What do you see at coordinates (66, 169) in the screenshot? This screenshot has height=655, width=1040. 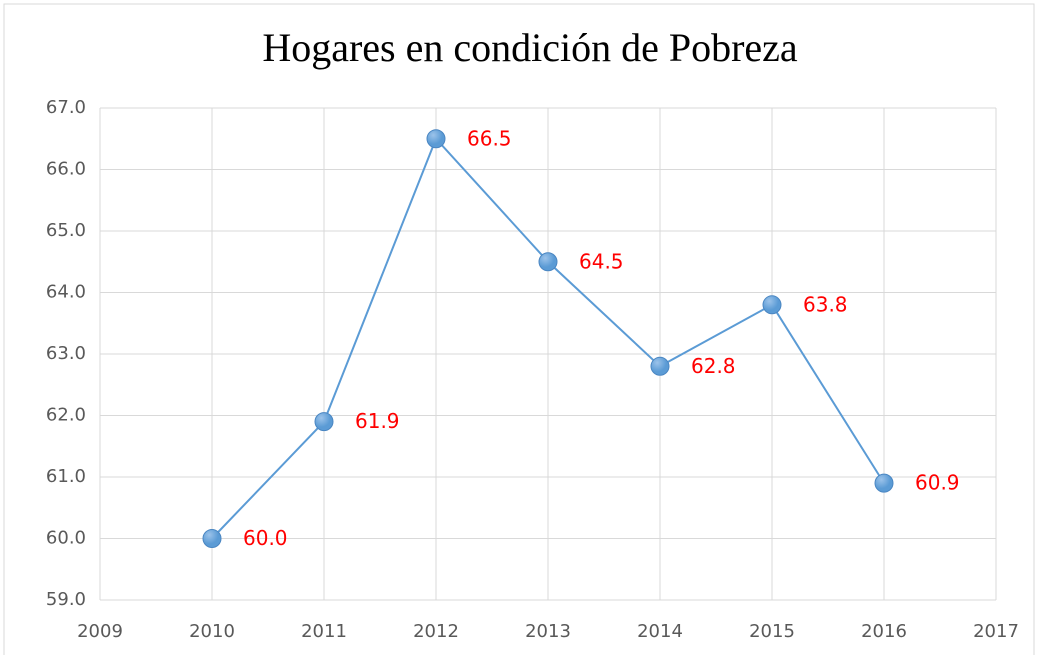 I see `y-tick-label: 66.0` at bounding box center [66, 169].